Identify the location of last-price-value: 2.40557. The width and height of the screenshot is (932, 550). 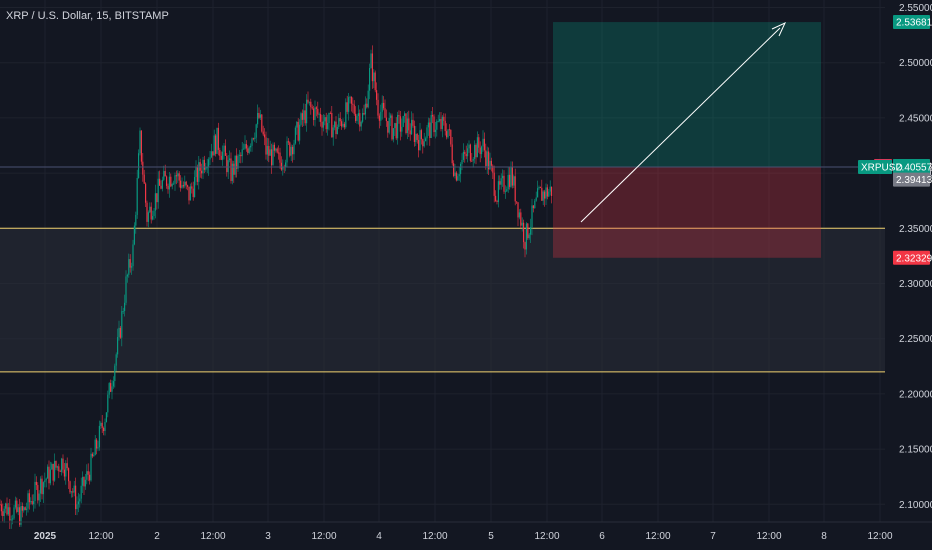
(914, 167).